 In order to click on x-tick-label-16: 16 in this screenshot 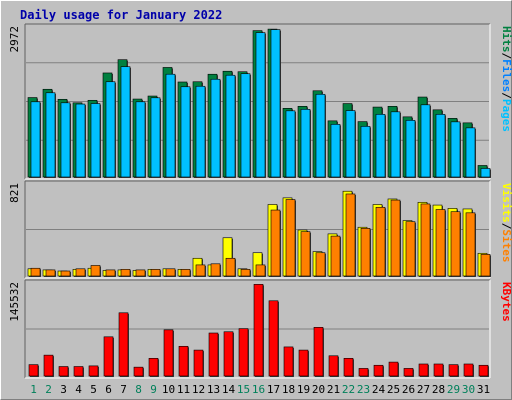, I will do `click(258, 389)`.